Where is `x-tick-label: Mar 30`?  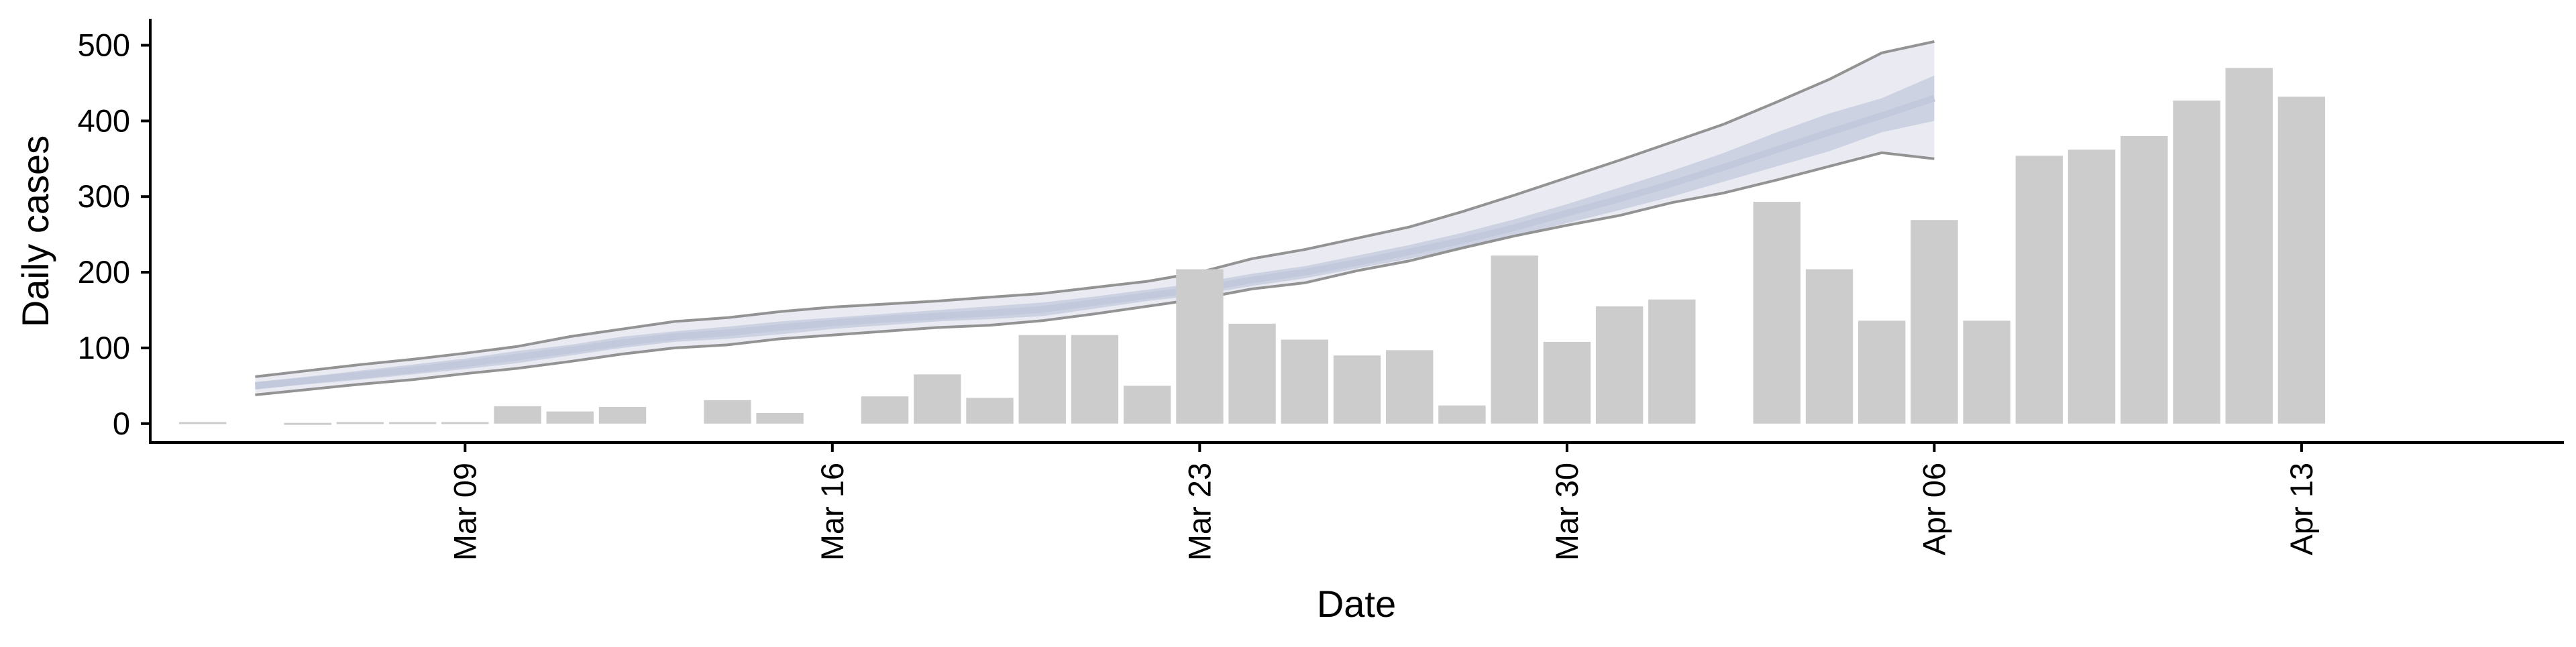 x-tick-label: Mar 30 is located at coordinates (1567, 512).